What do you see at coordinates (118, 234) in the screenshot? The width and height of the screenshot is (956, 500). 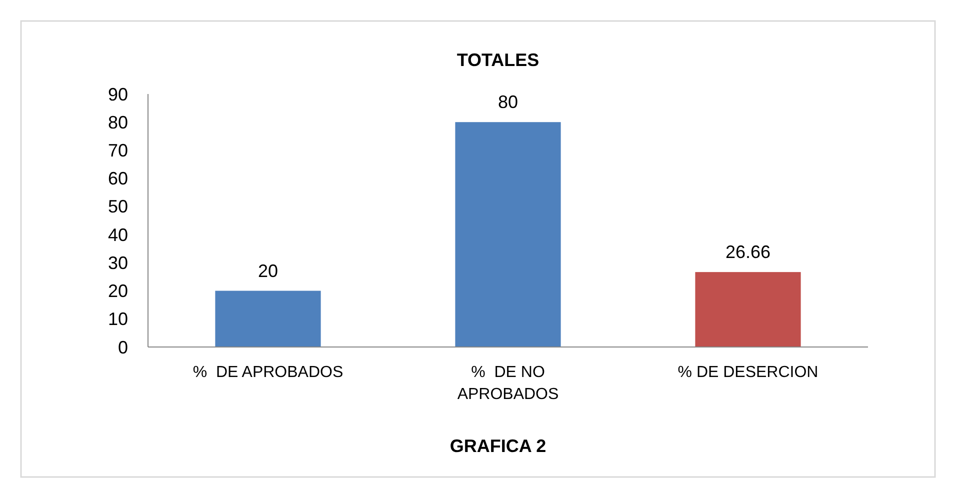 I see `y-tick-label: 40` at bounding box center [118, 234].